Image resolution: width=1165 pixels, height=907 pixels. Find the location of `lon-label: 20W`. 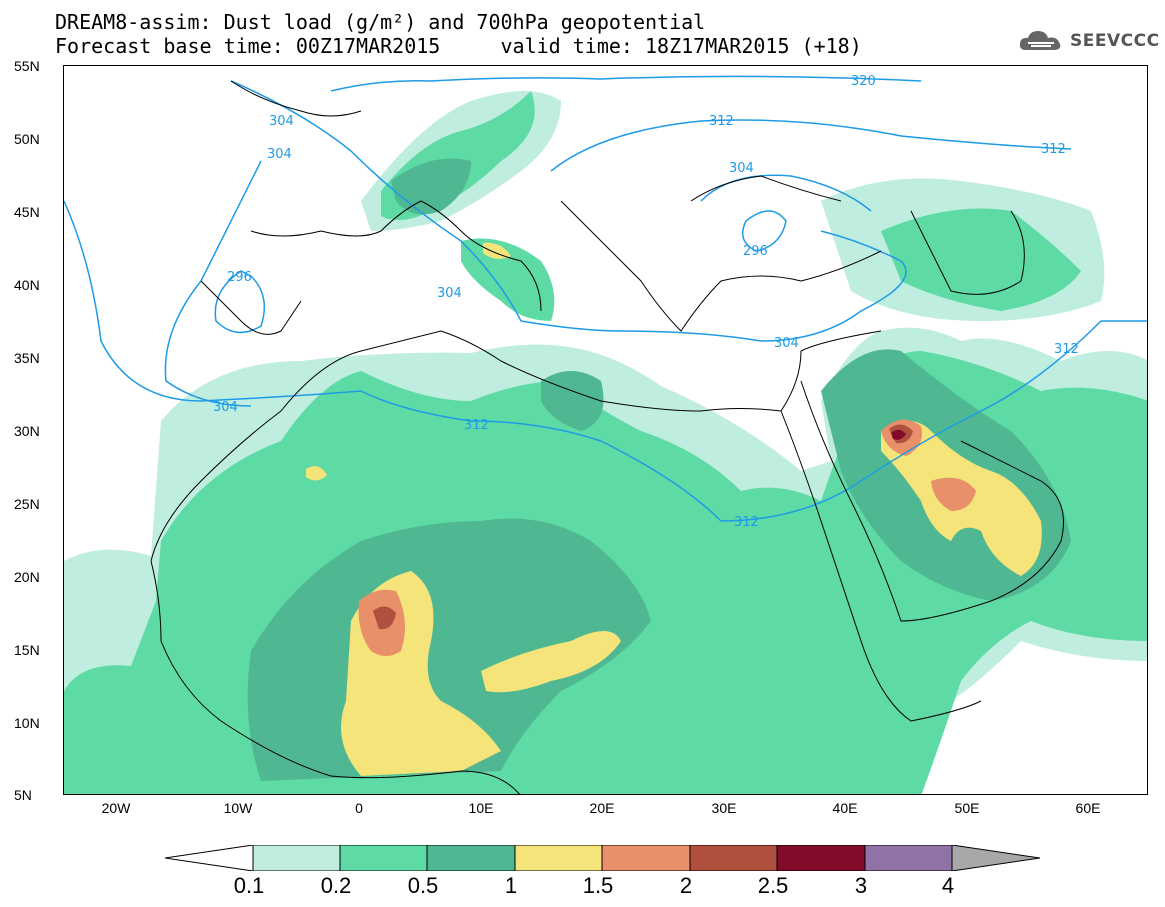

lon-label: 20W is located at coordinates (116, 808).